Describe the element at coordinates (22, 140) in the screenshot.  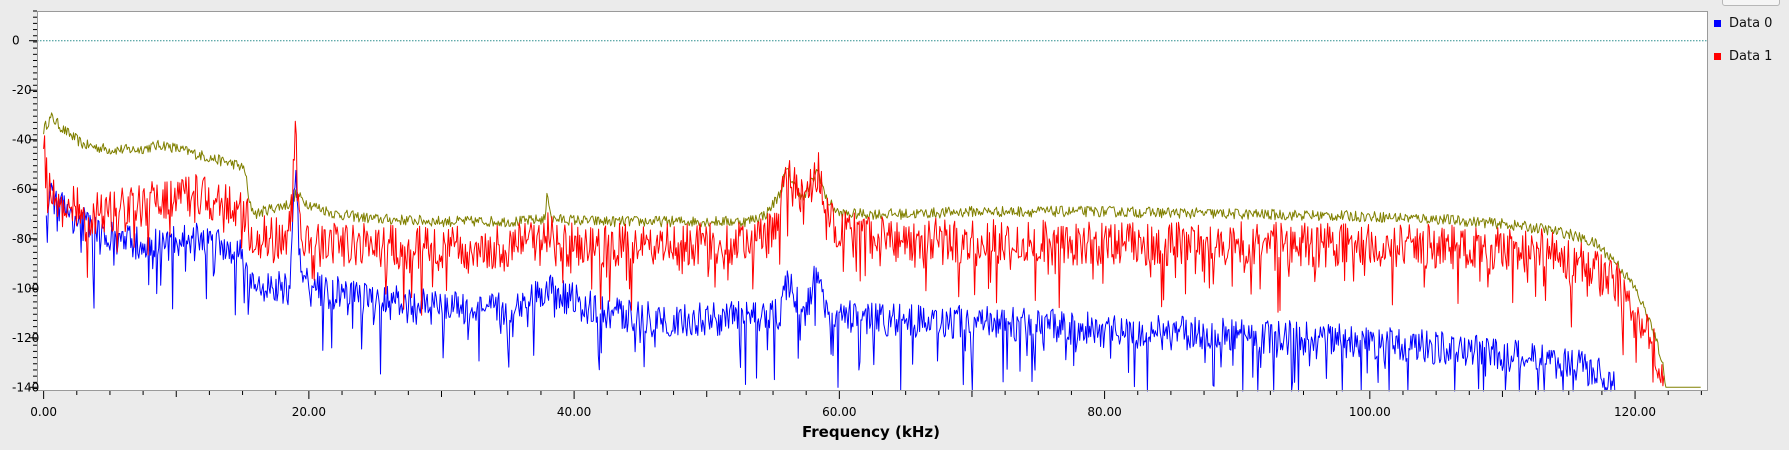
I see `y-tick-label: -40` at that location.